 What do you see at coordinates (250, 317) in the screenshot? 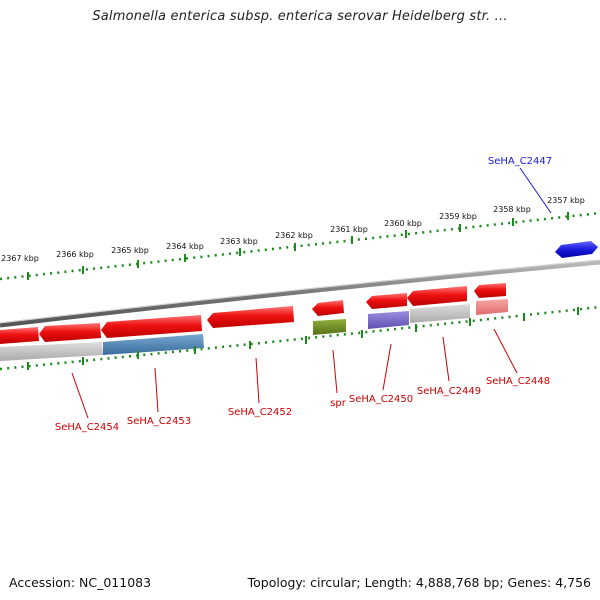
I see `gene-arrow-sehA-c2452` at bounding box center [250, 317].